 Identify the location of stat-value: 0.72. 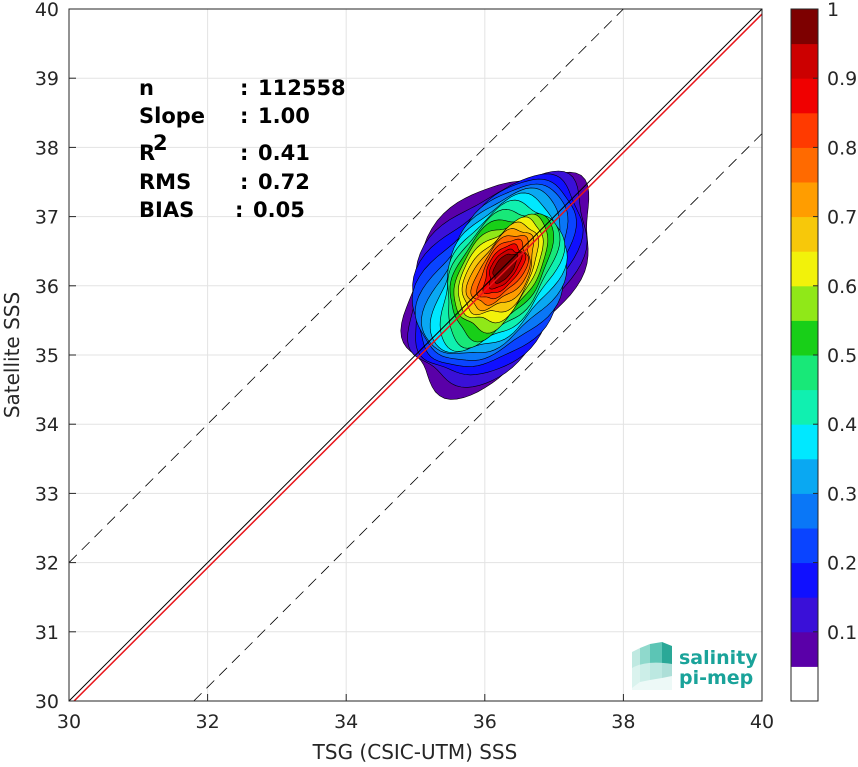
(284, 182).